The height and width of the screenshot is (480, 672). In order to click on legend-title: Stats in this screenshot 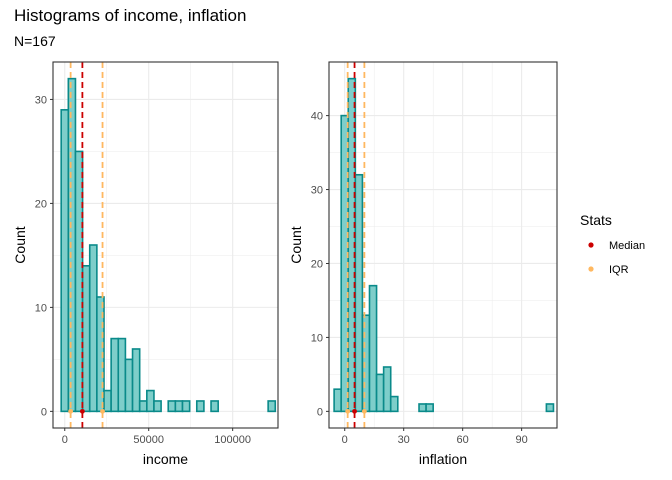, I will do `click(596, 220)`.